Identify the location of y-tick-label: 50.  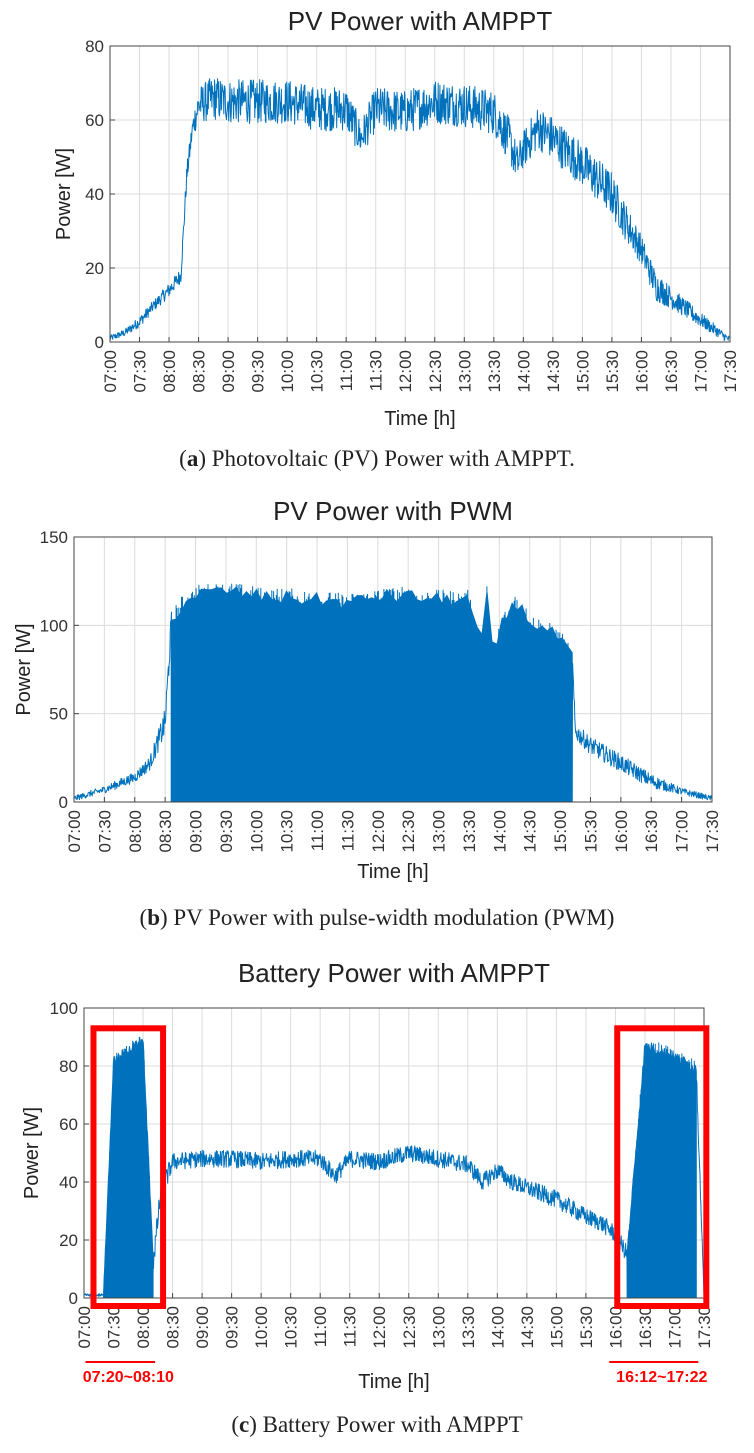
(58, 714).